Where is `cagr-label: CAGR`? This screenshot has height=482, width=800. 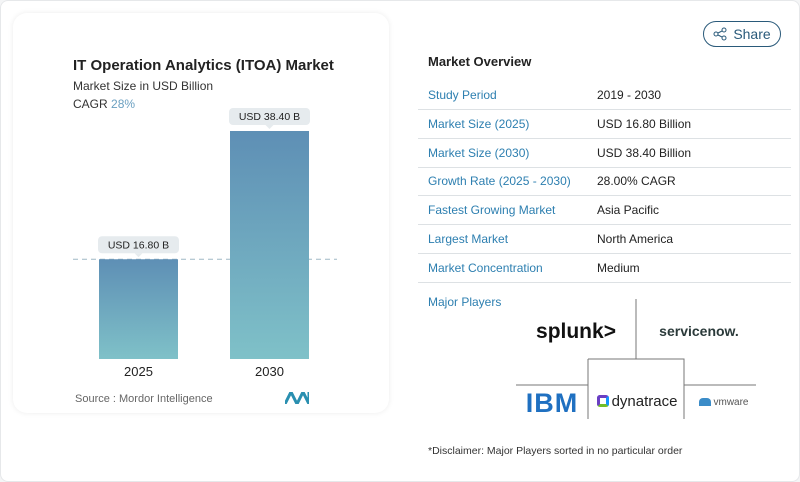
cagr-label: CAGR is located at coordinates (90, 104).